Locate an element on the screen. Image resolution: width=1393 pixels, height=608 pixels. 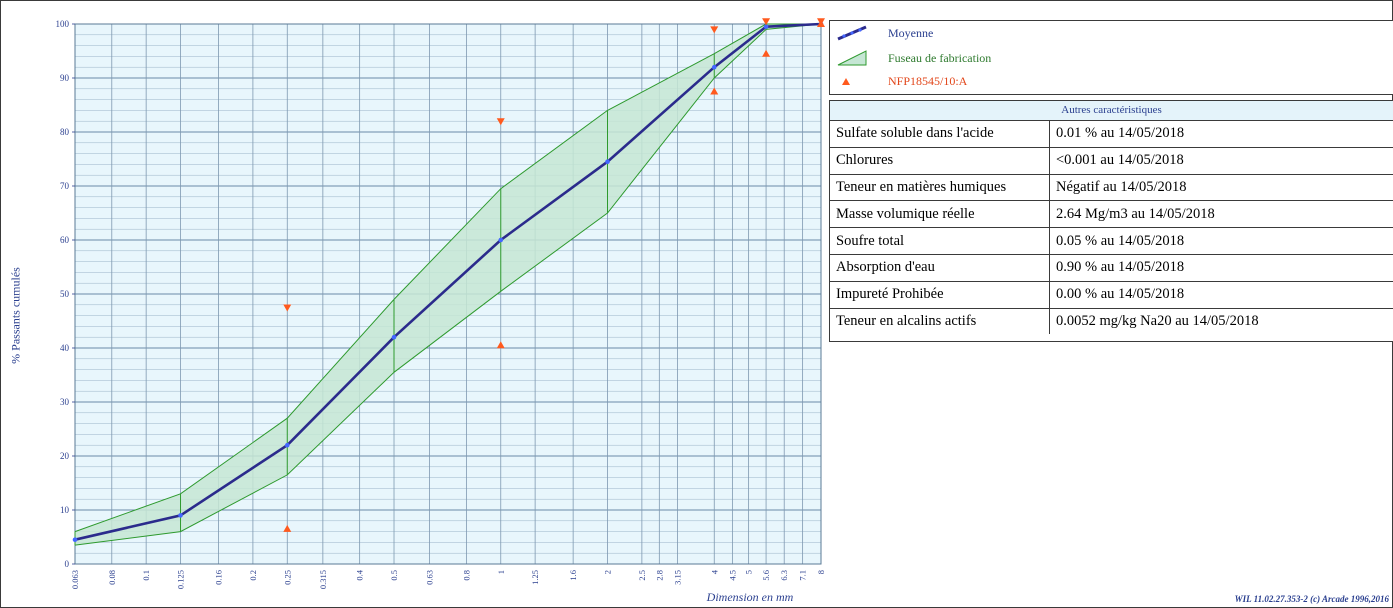
y-ticks: 0 10 20 30 40 50 60 70 80 90 100 is located at coordinates (65, 294).